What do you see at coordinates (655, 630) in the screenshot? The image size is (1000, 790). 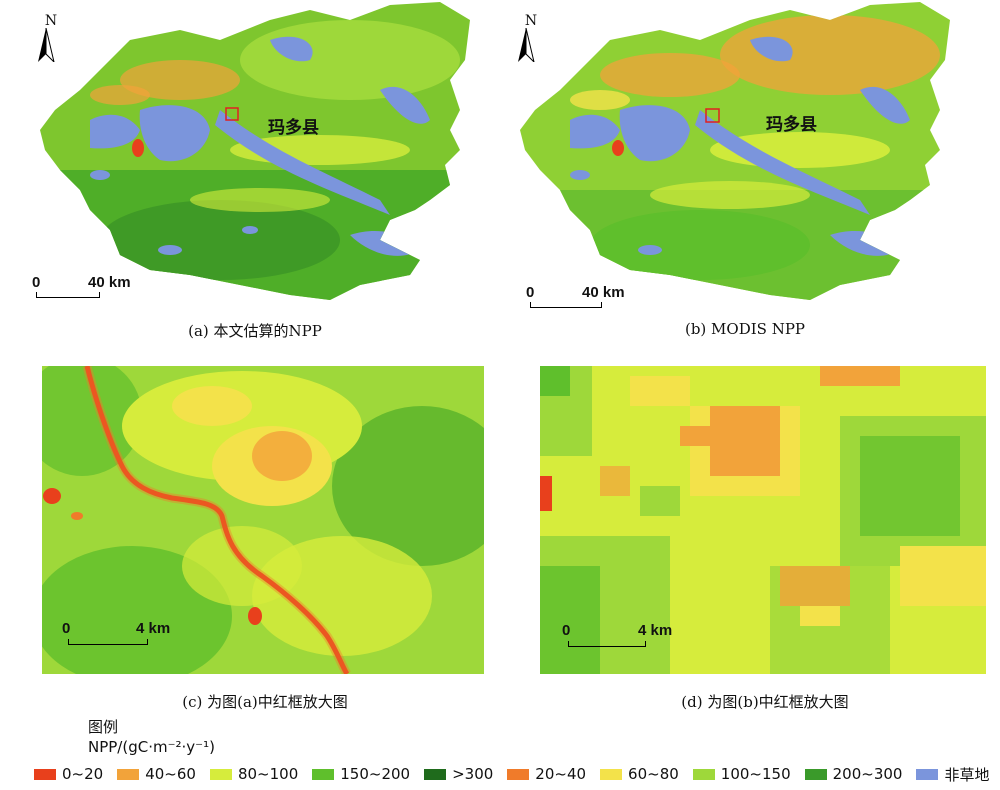 I see `scale-end-d: 4 km` at bounding box center [655, 630].